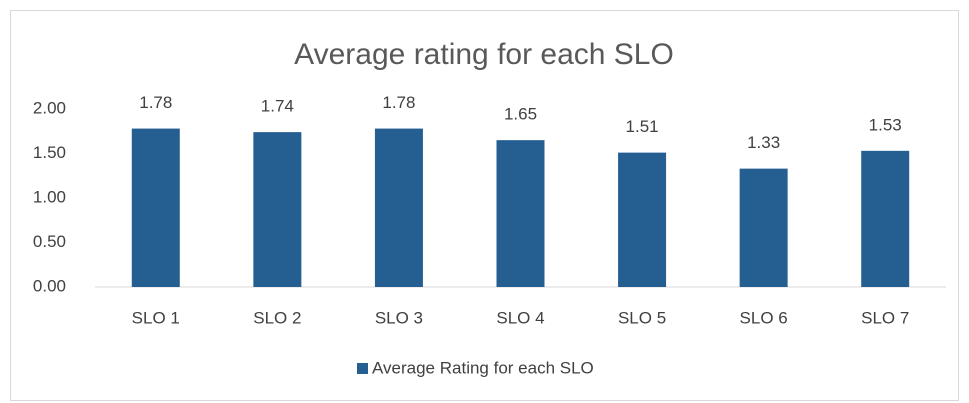 The image size is (969, 403). I want to click on data-label: 1.51, so click(642, 126).